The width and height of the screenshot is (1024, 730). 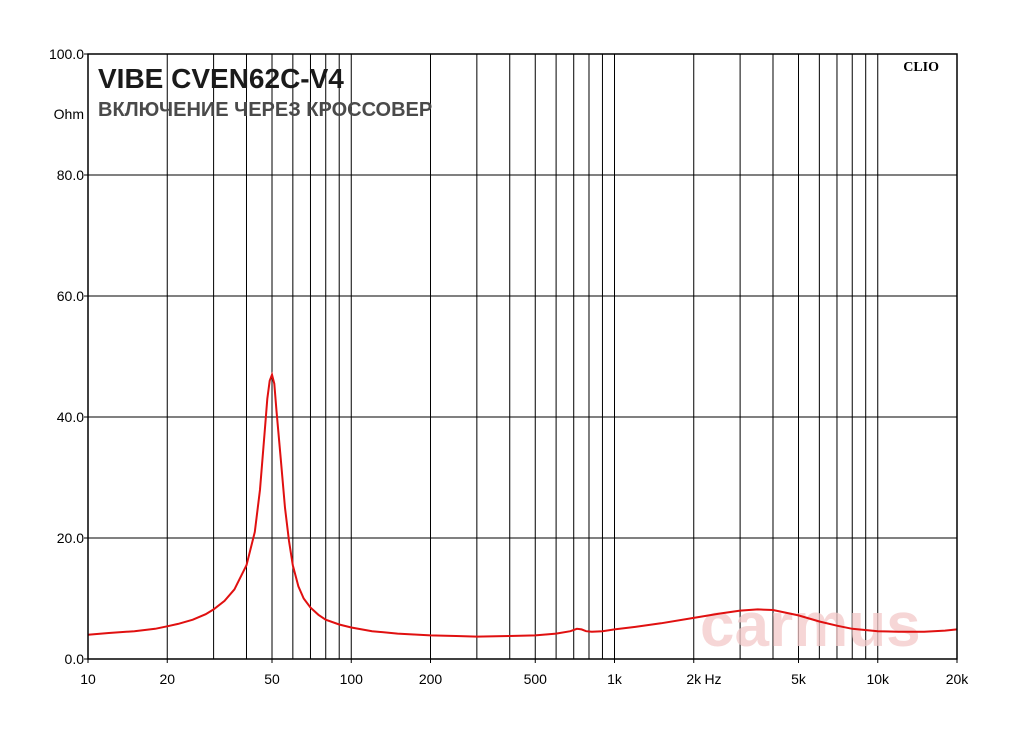 What do you see at coordinates (536, 679) in the screenshot?
I see `x-tick-label: 500` at bounding box center [536, 679].